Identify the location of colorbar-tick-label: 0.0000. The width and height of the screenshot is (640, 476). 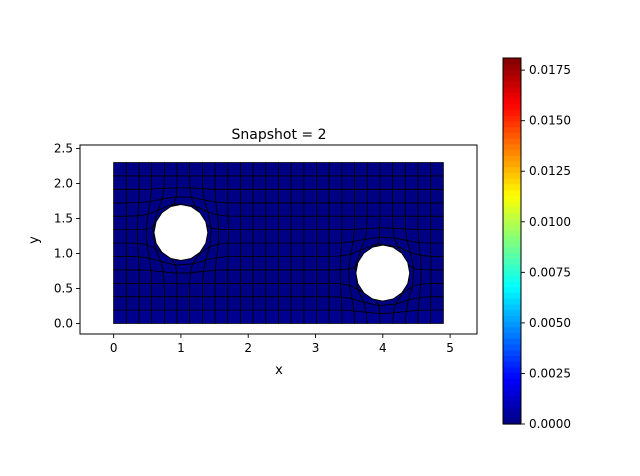
(550, 424).